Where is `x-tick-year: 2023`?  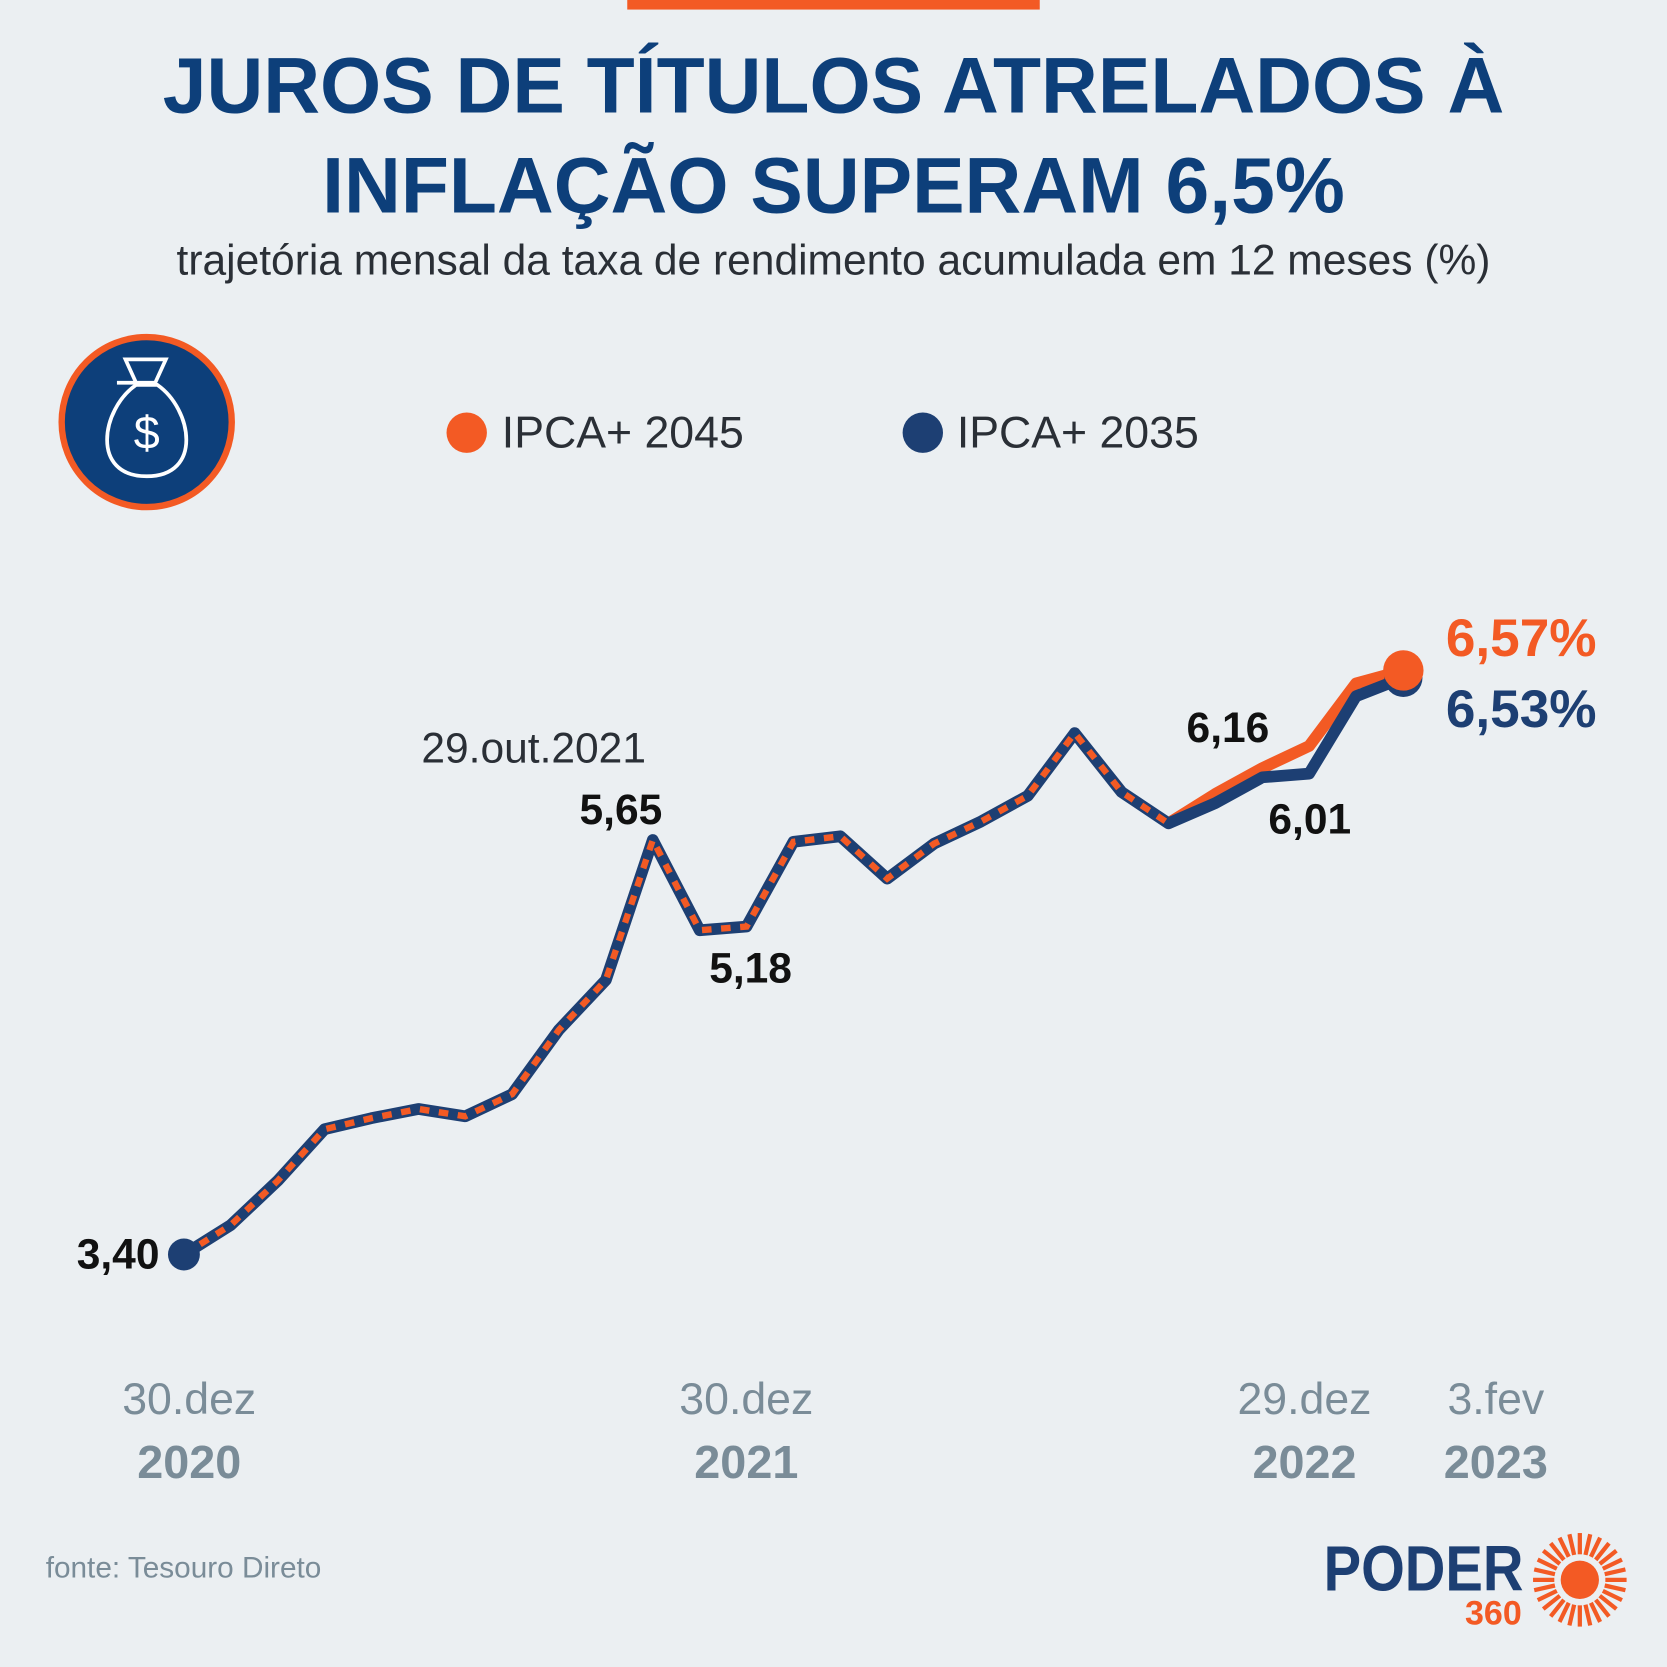 x-tick-year: 2023 is located at coordinates (1496, 1462).